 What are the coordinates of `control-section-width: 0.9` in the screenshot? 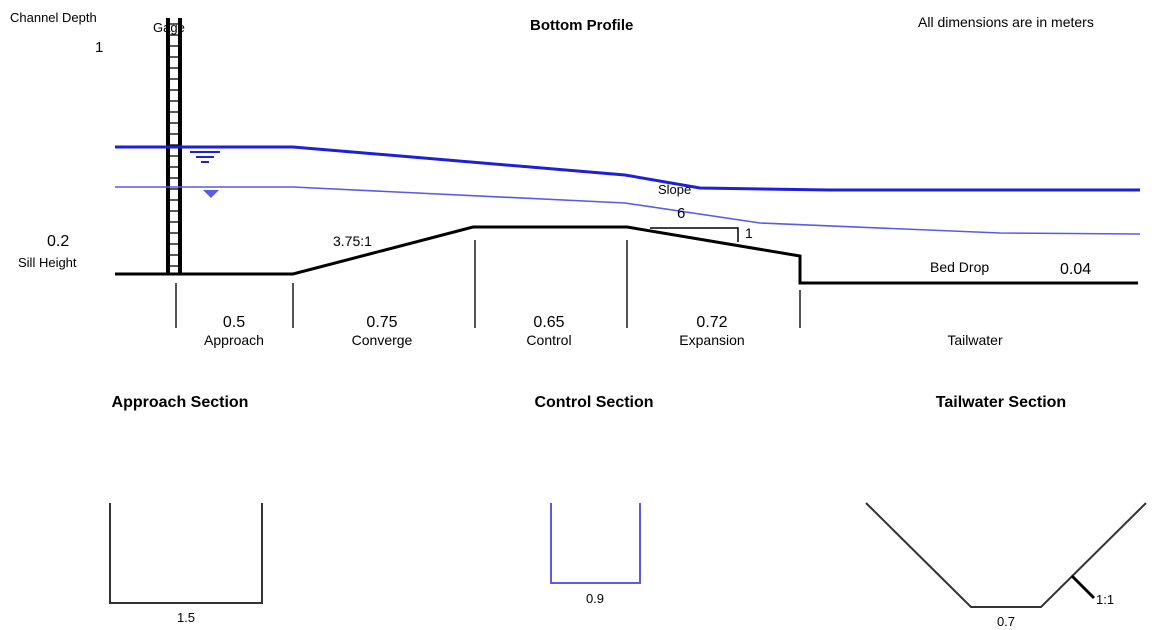 It's located at (595, 598).